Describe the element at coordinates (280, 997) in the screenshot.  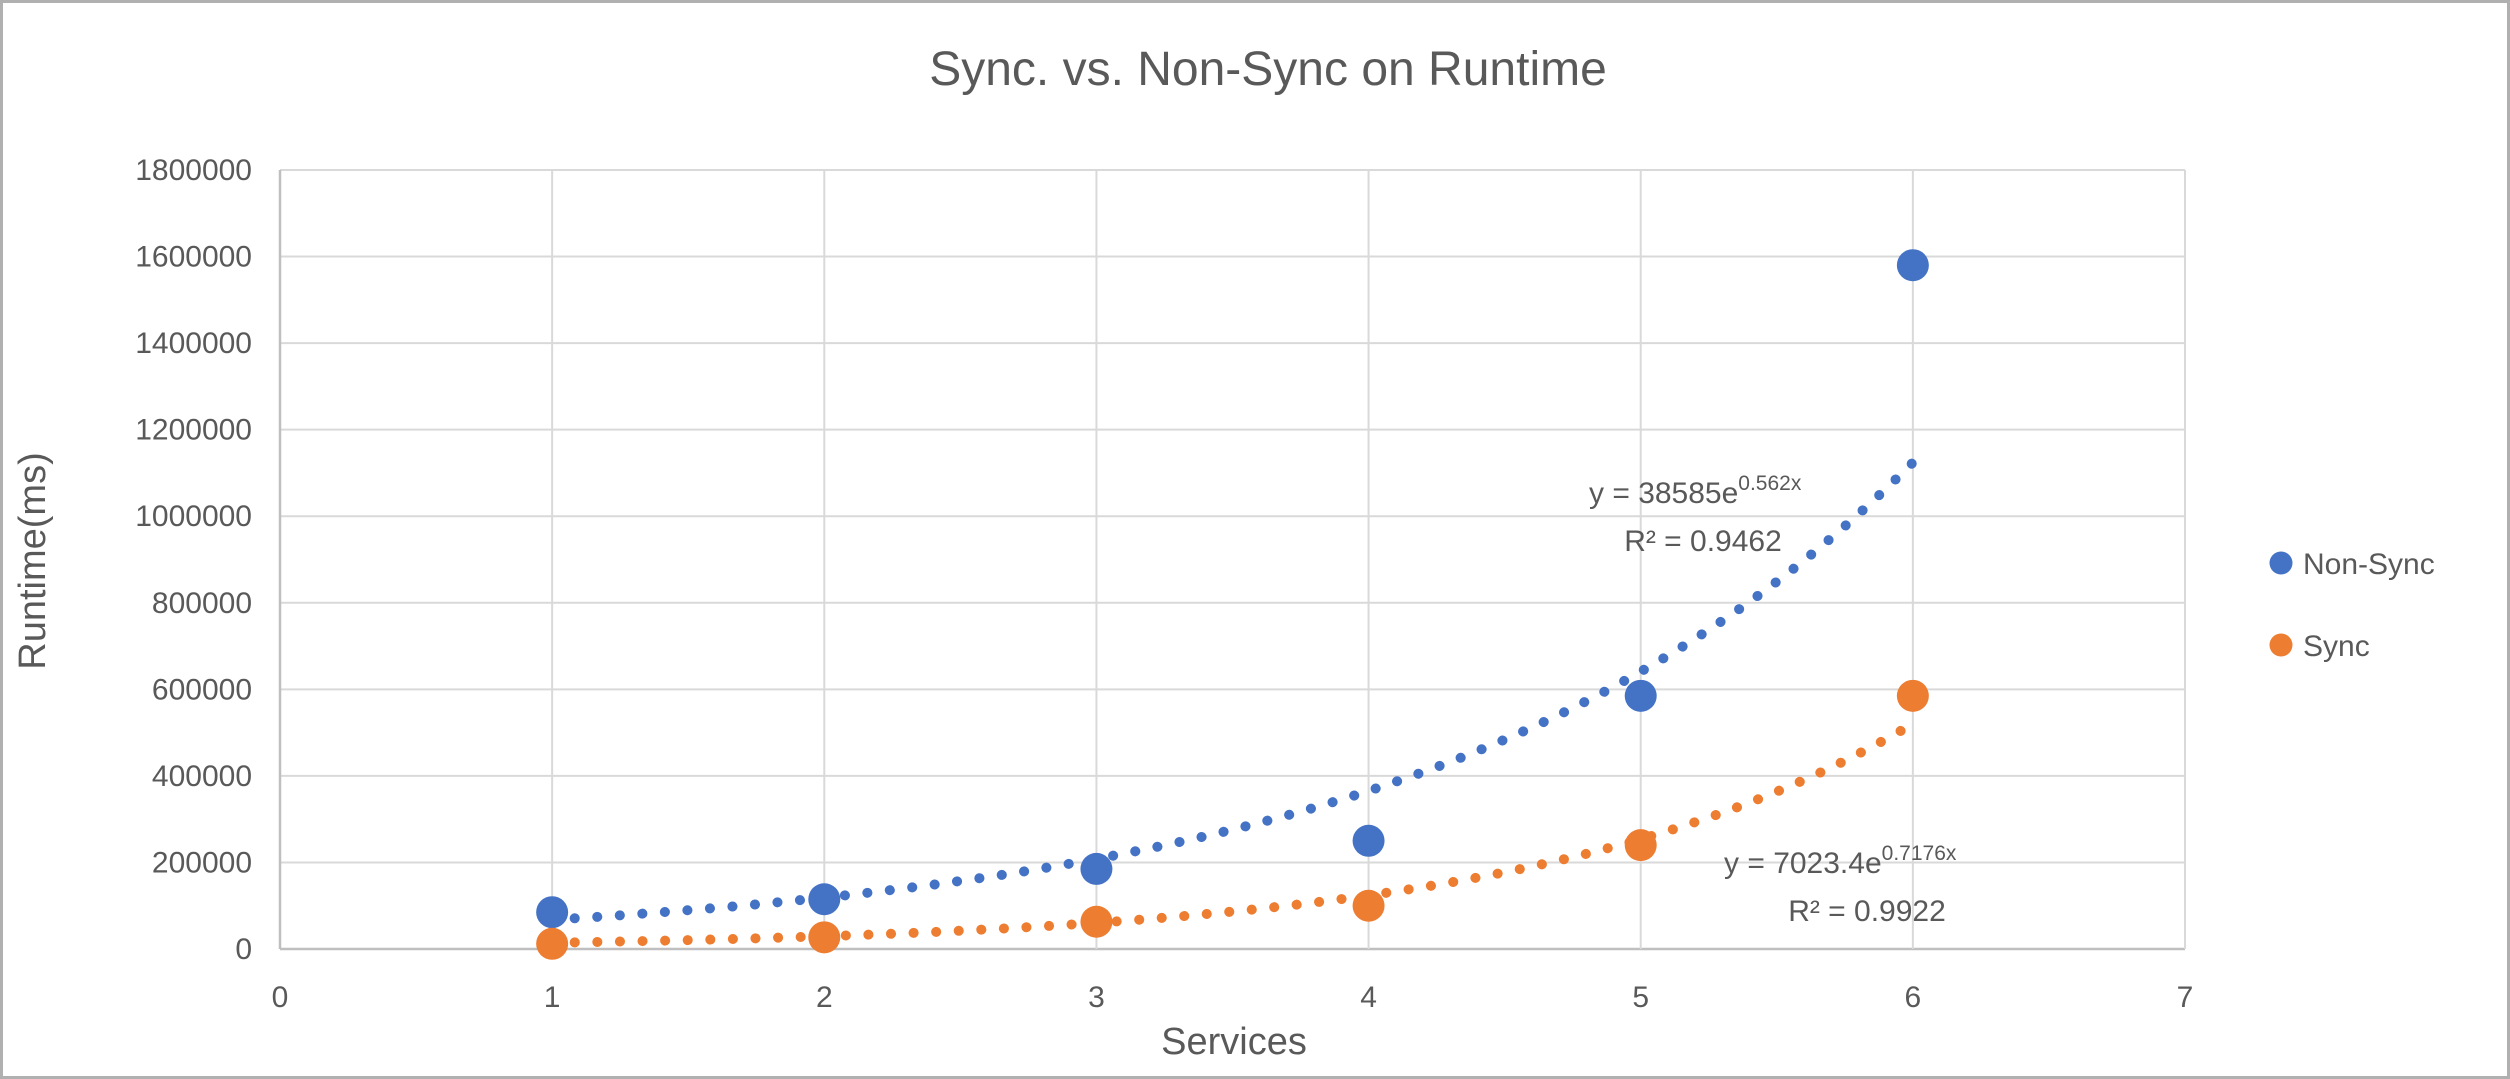
I see `x-tick-0: 0` at that location.